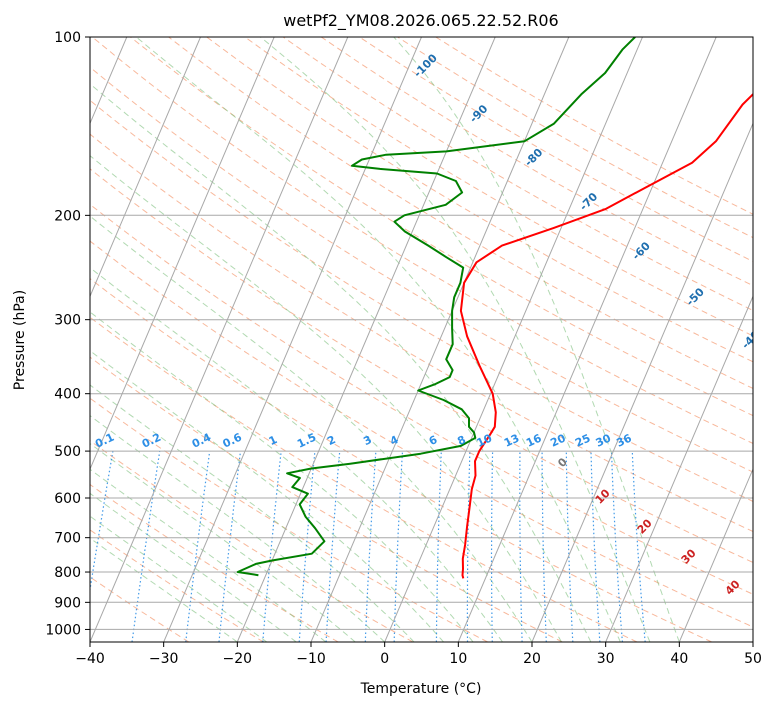 The height and width of the screenshot is (708, 775). What do you see at coordinates (306, 441) in the screenshot?
I see `mixing-ratio-label: 1.5` at bounding box center [306, 441].